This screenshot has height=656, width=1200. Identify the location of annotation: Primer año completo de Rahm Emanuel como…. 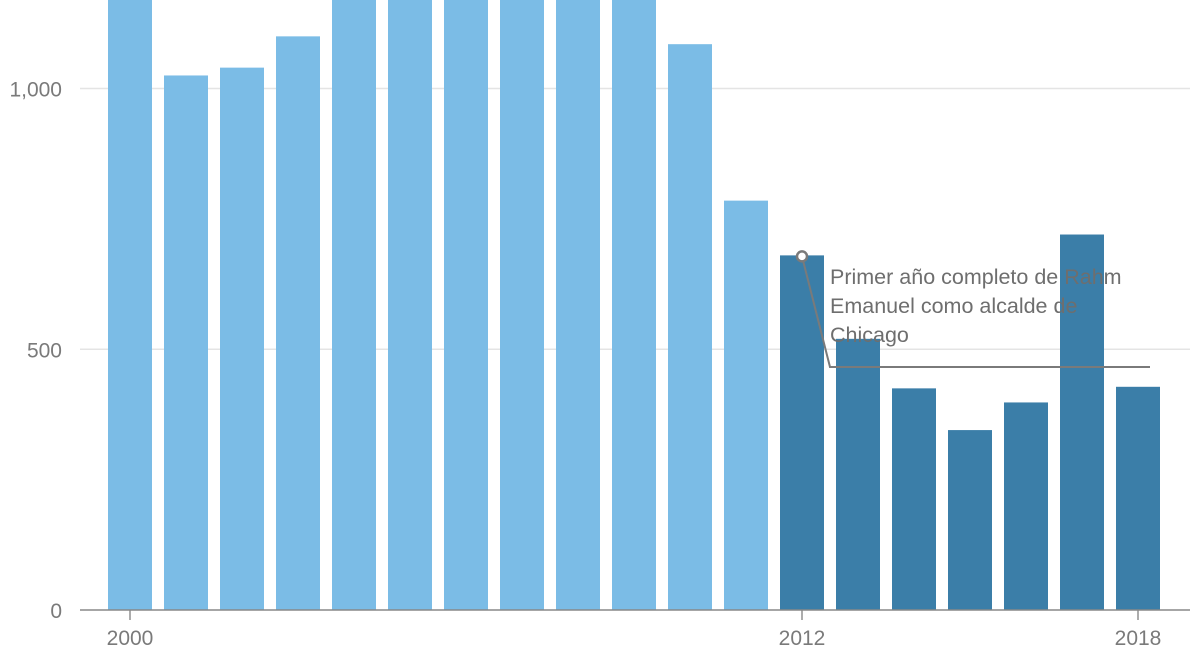
(972, 309).